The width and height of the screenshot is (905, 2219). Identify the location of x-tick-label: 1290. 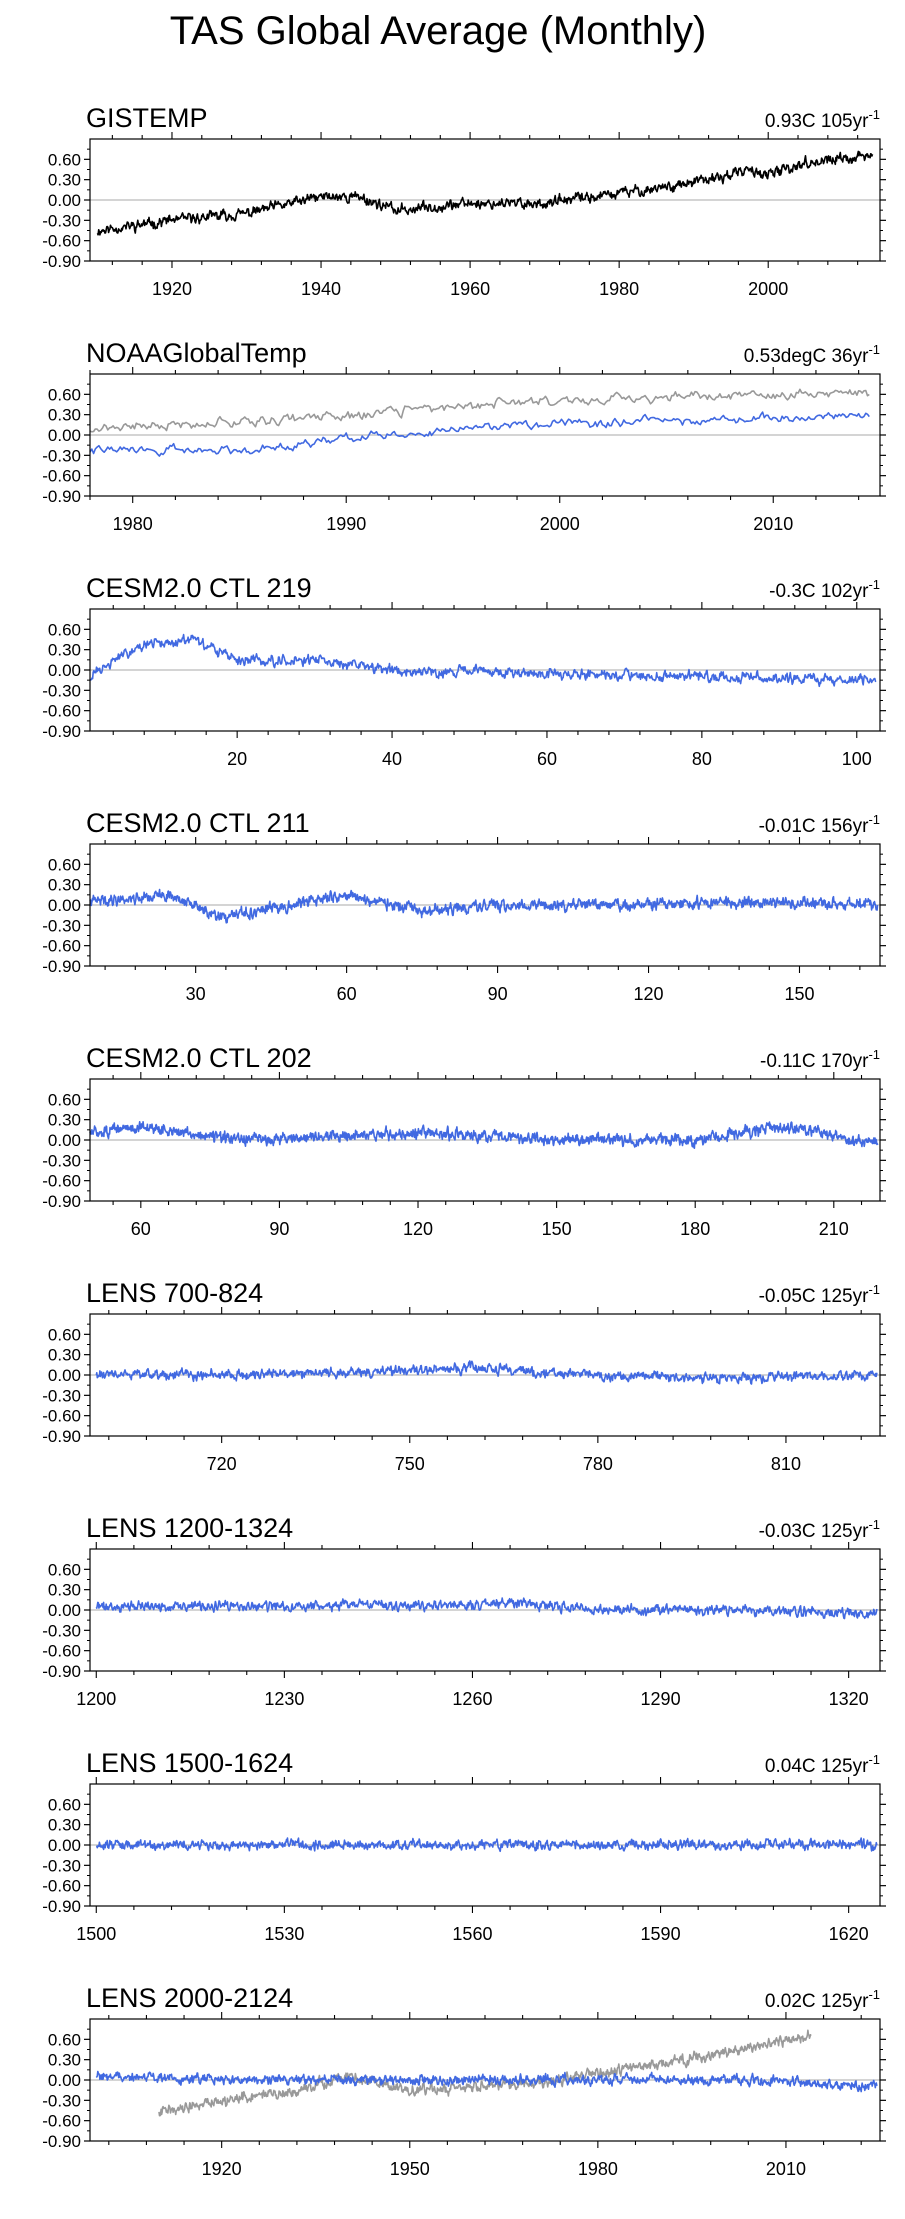
(661, 1699).